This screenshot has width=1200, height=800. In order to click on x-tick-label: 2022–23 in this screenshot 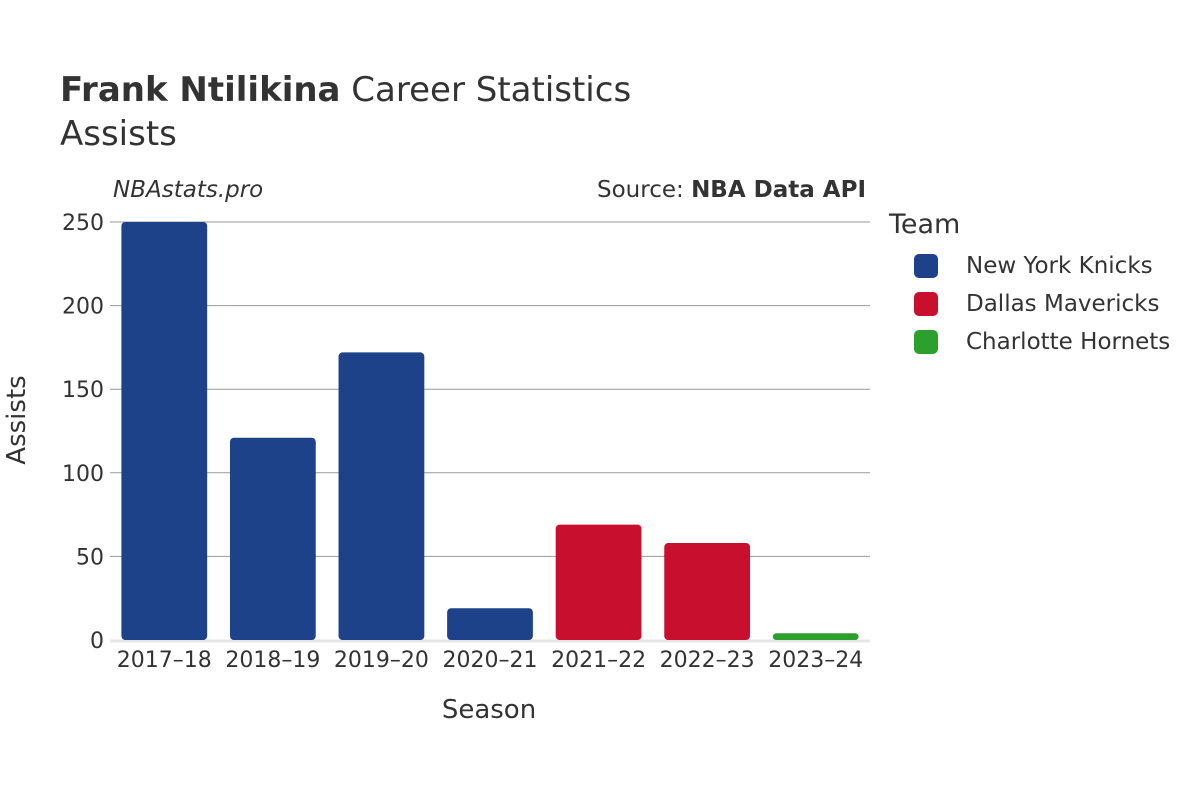, I will do `click(707, 660)`.